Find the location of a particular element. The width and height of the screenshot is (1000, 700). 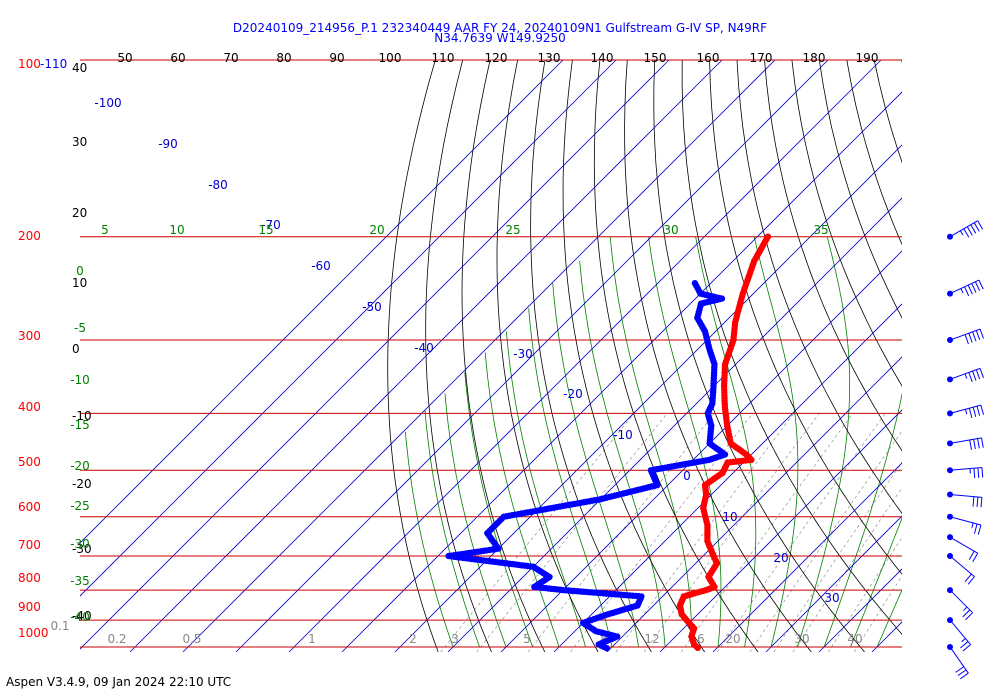

top-temperature-label: 130 is located at coordinates (549, 58).